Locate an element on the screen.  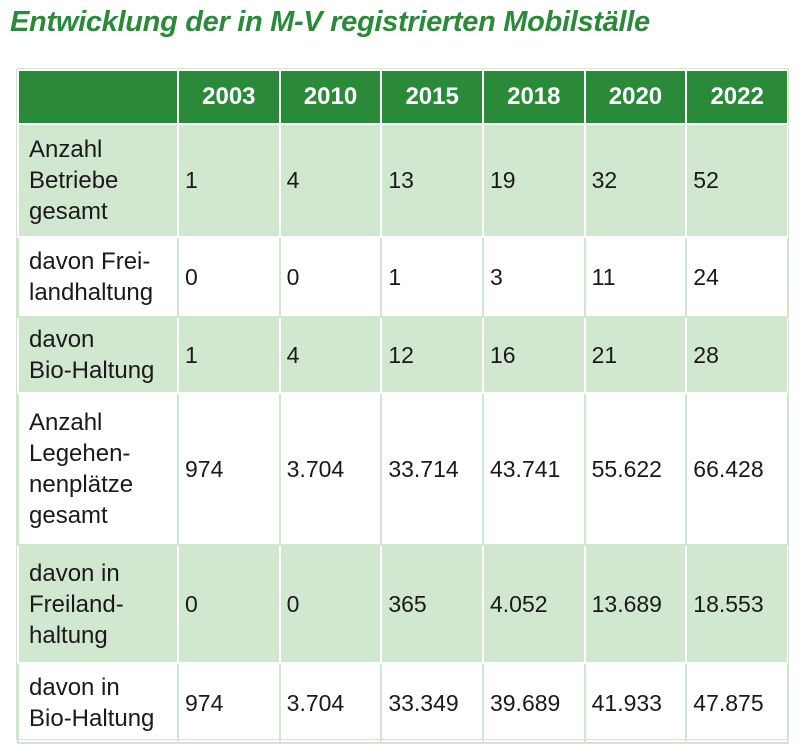
header-cell-year: 2003 is located at coordinates (229, 97).